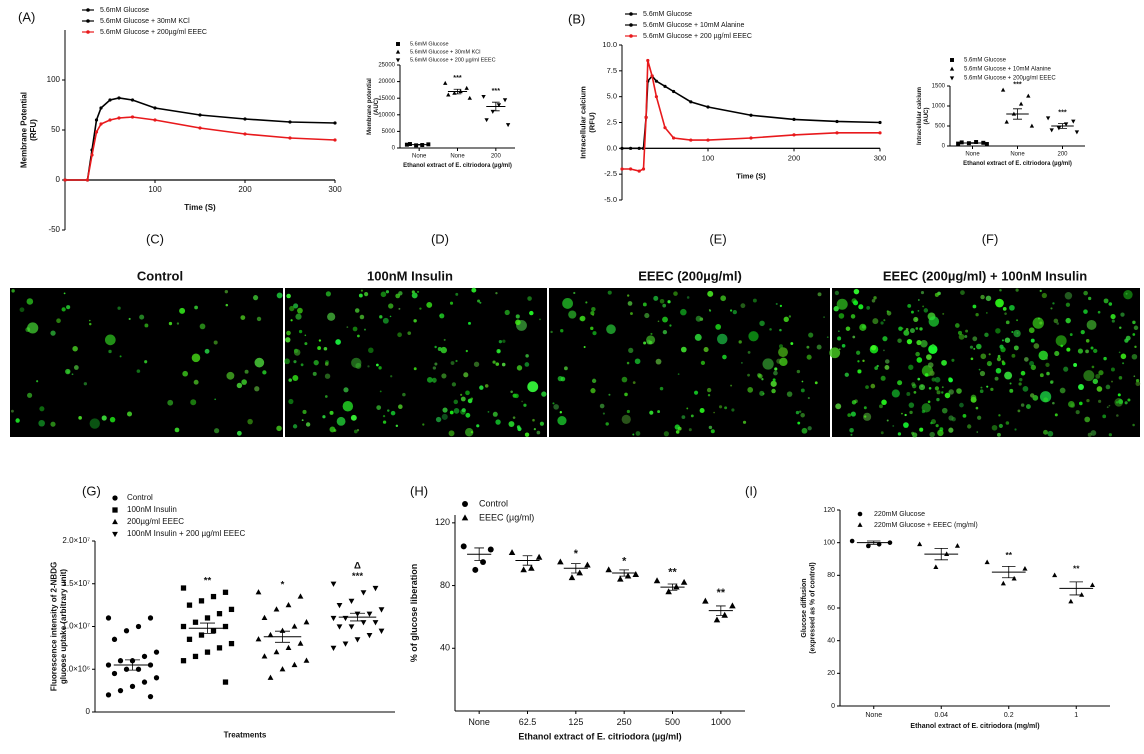 The width and height of the screenshot is (1144, 754). What do you see at coordinates (672, 722) in the screenshot?
I see `x-tick-label: 500` at bounding box center [672, 722].